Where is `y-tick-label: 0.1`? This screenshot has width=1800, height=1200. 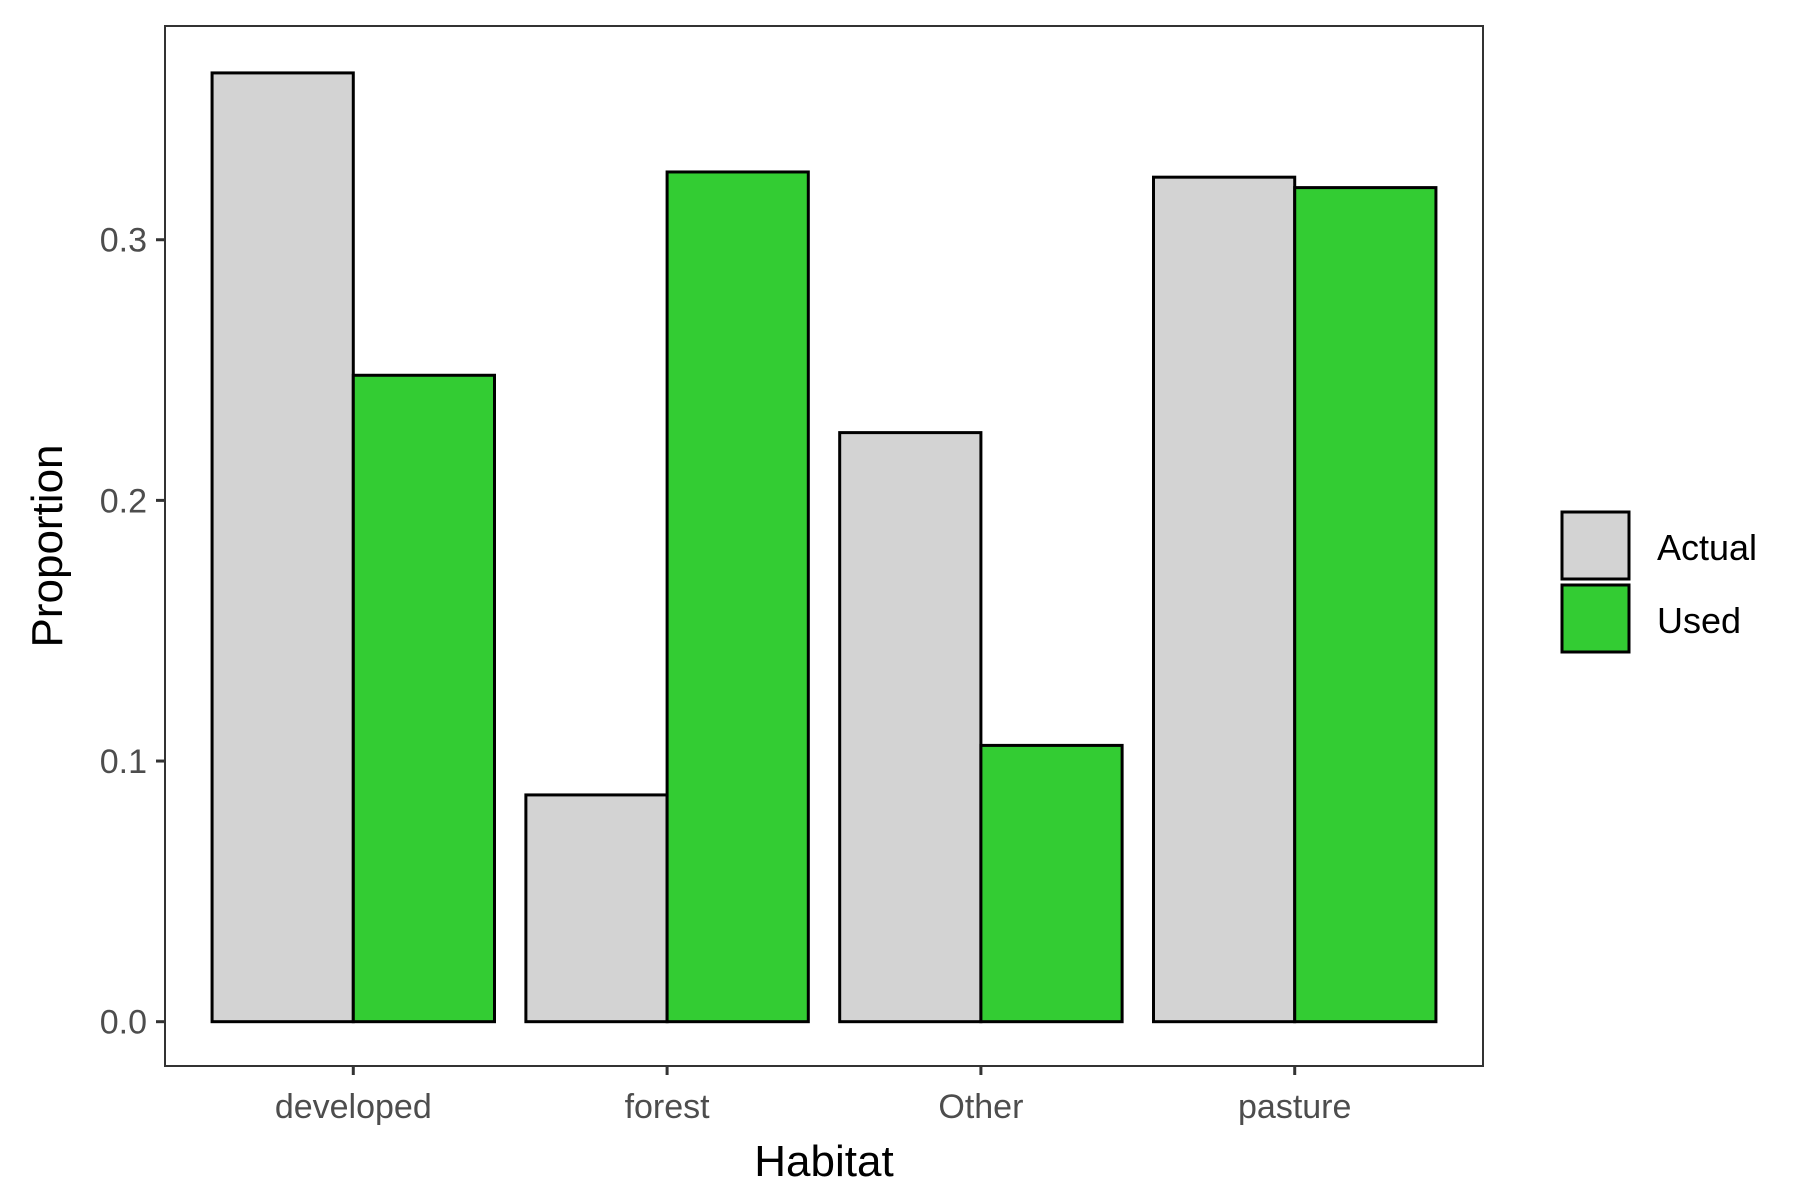 y-tick-label: 0.1 is located at coordinates (123, 762).